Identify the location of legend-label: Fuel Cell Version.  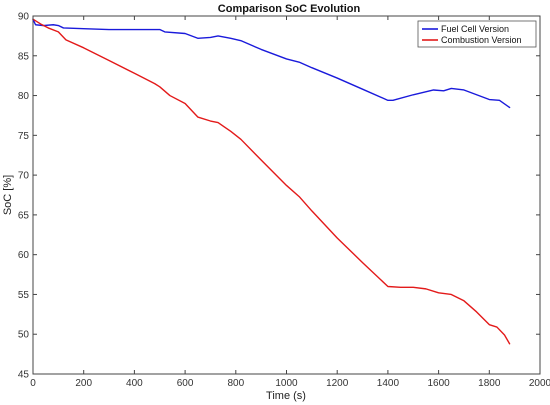
(475, 29).